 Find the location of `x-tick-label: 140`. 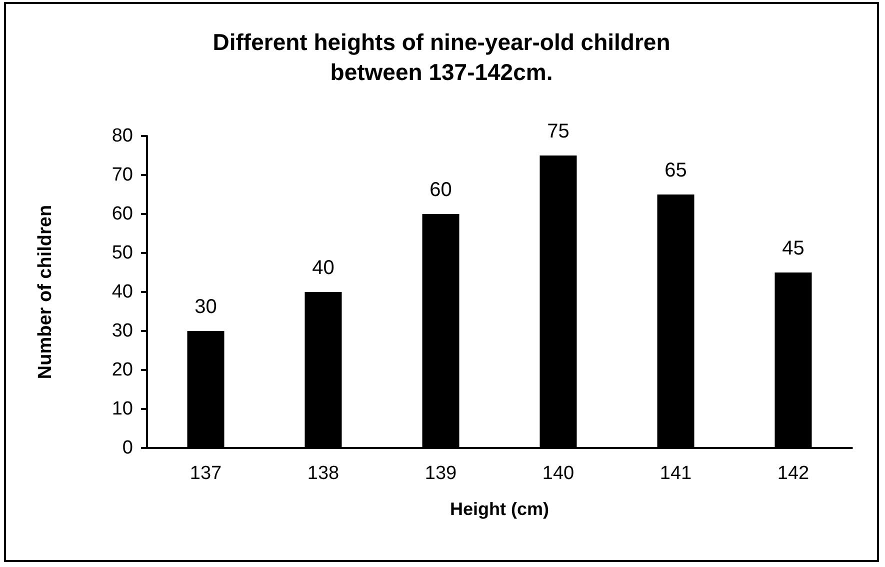

x-tick-label: 140 is located at coordinates (558, 473).